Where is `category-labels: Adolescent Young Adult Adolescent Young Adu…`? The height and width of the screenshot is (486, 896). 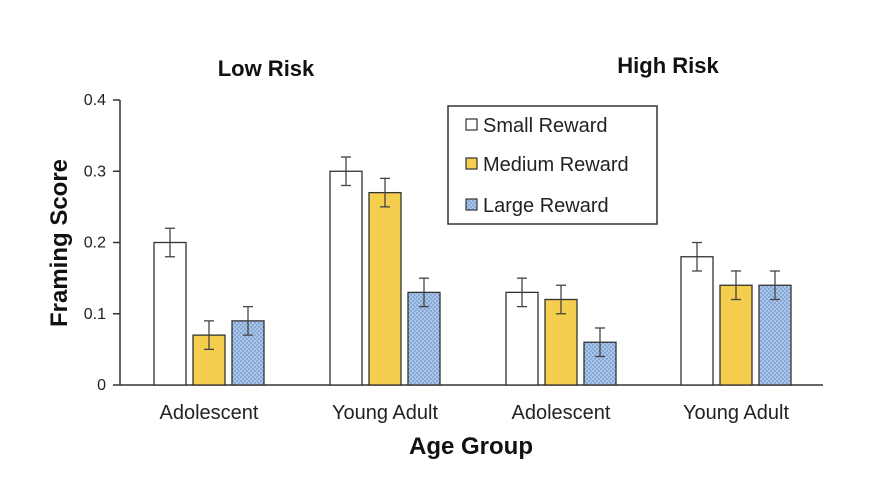
category-labels: Adolescent Young Adult Adolescent Young Adu… is located at coordinates (475, 413).